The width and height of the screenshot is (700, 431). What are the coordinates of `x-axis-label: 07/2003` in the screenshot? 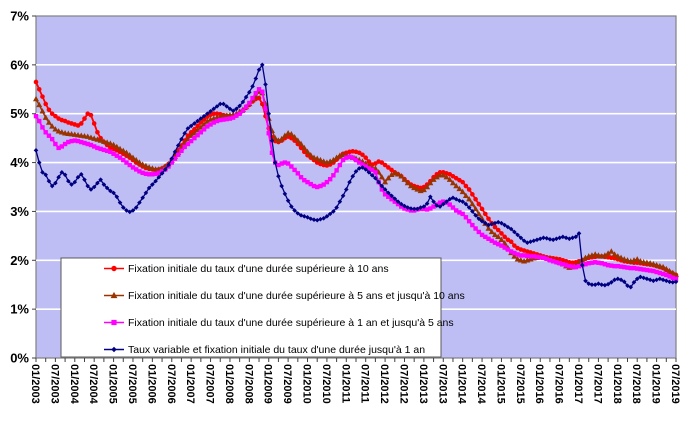 It's located at (54, 384).